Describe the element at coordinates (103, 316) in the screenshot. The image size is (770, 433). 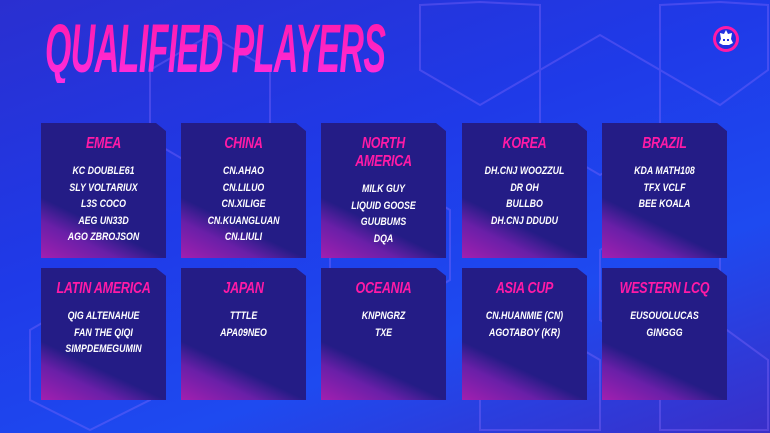
I see `player-name: QIG ALTENAHUE` at that location.